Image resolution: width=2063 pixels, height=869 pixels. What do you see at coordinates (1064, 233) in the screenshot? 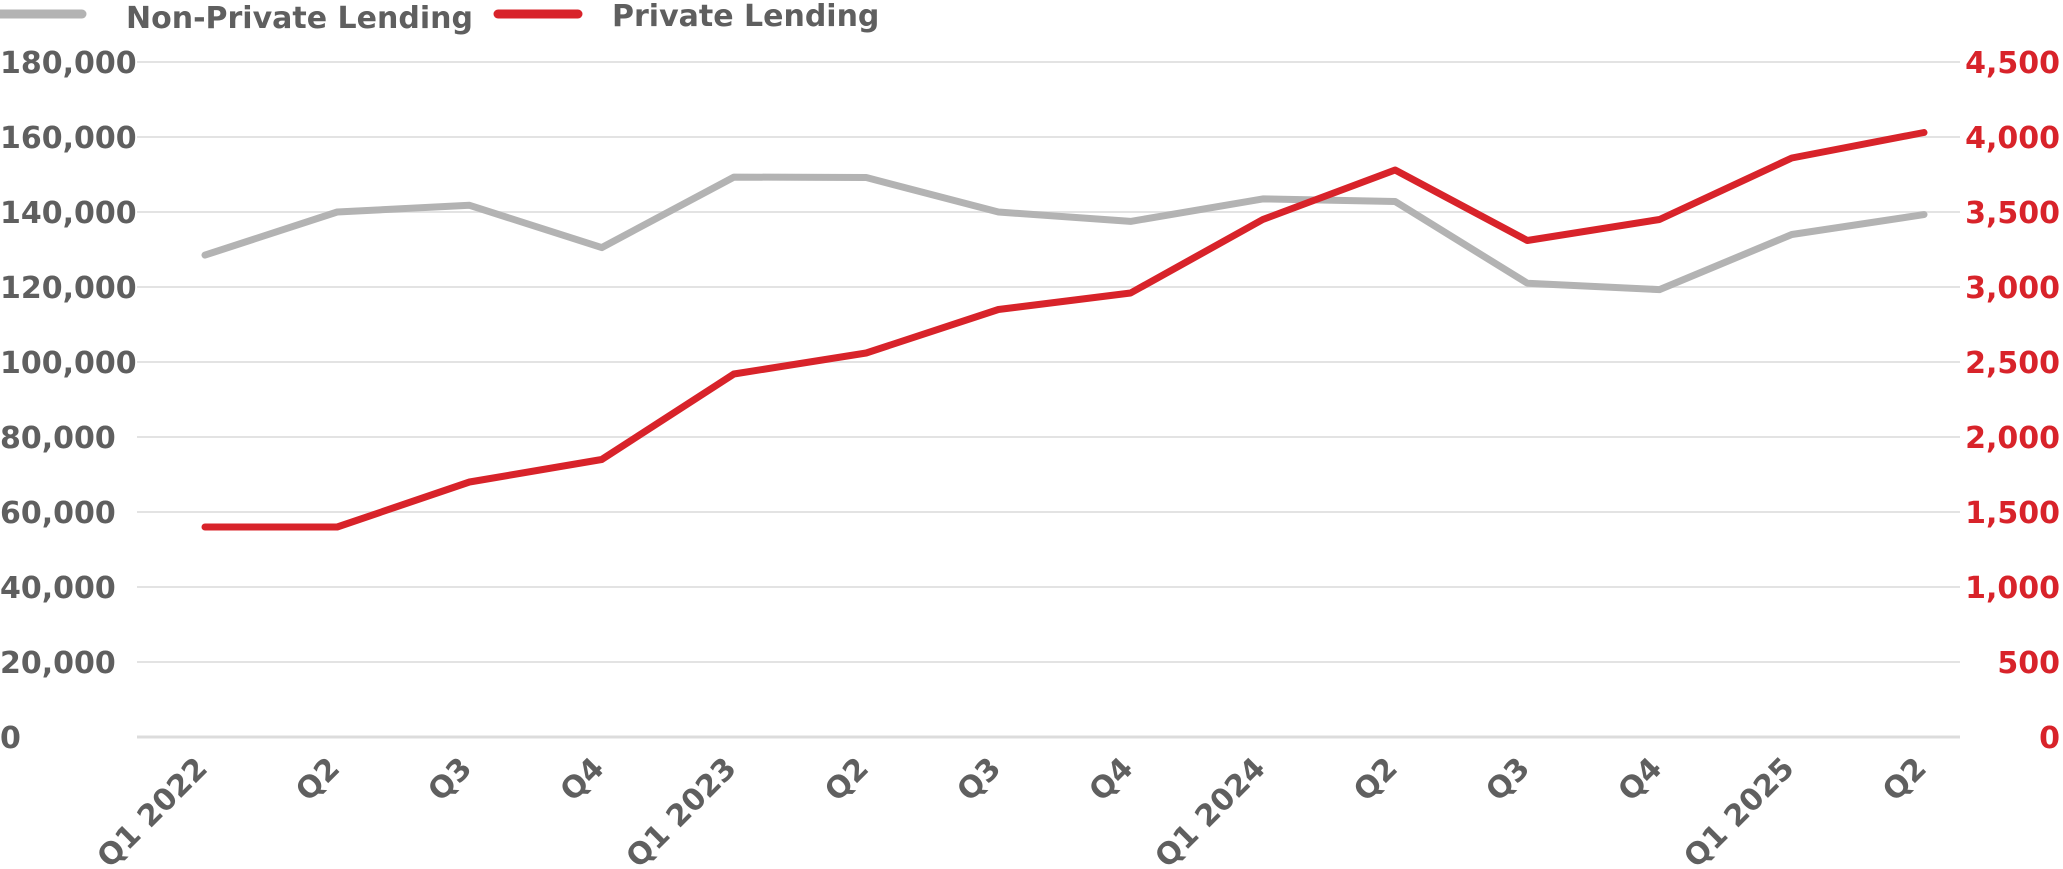
I see `series-line-non-private-lending` at bounding box center [1064, 233].